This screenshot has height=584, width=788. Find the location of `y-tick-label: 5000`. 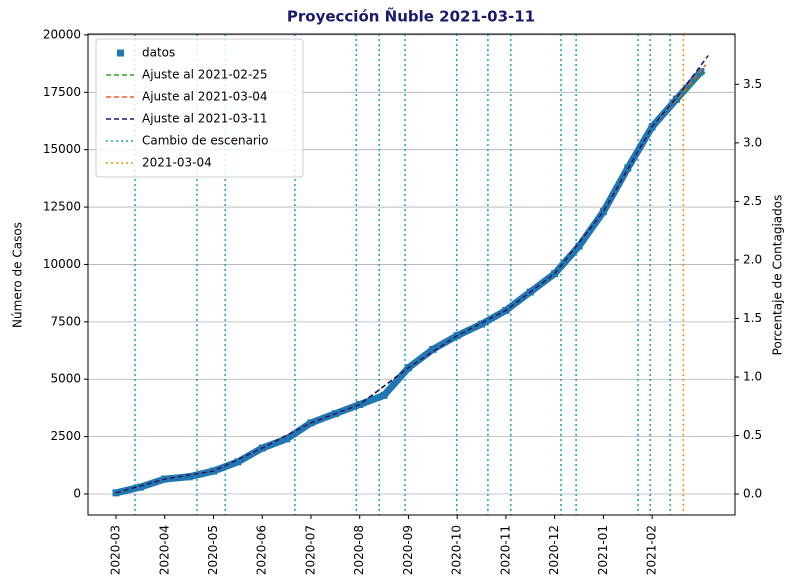

y-tick-label: 5000 is located at coordinates (65, 379).